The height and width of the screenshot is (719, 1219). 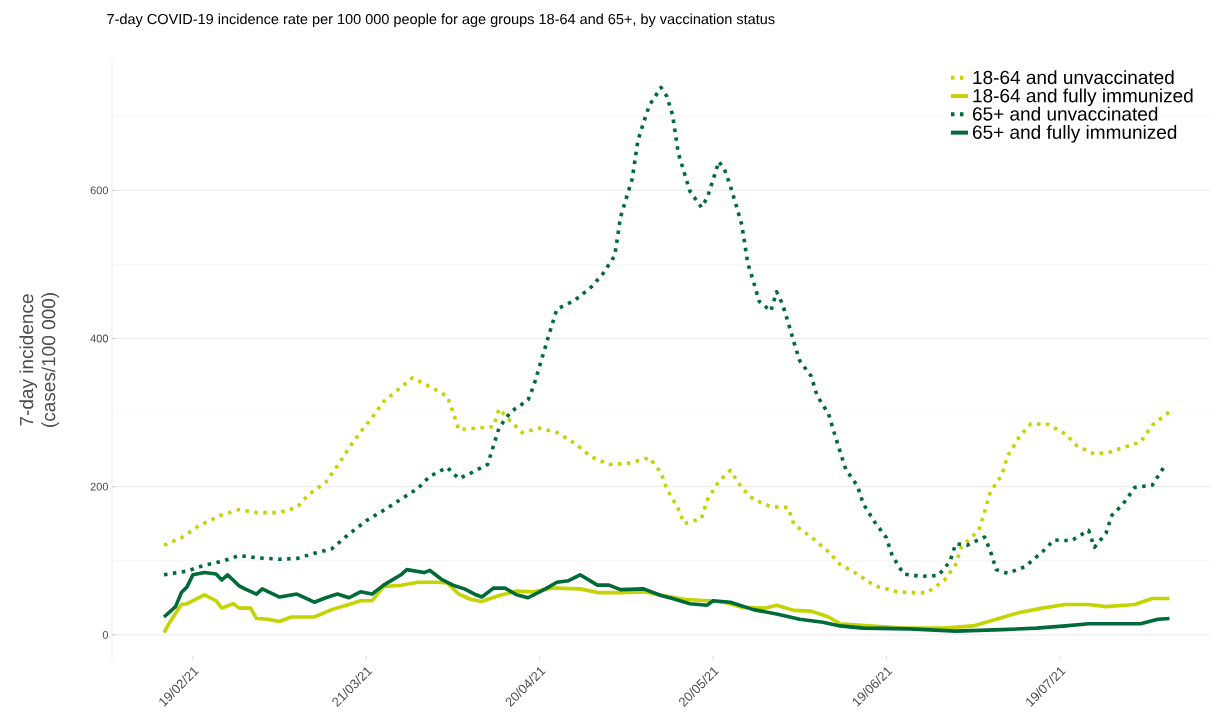 What do you see at coordinates (99, 190) in the screenshot?
I see `y-tick-label: 600` at bounding box center [99, 190].